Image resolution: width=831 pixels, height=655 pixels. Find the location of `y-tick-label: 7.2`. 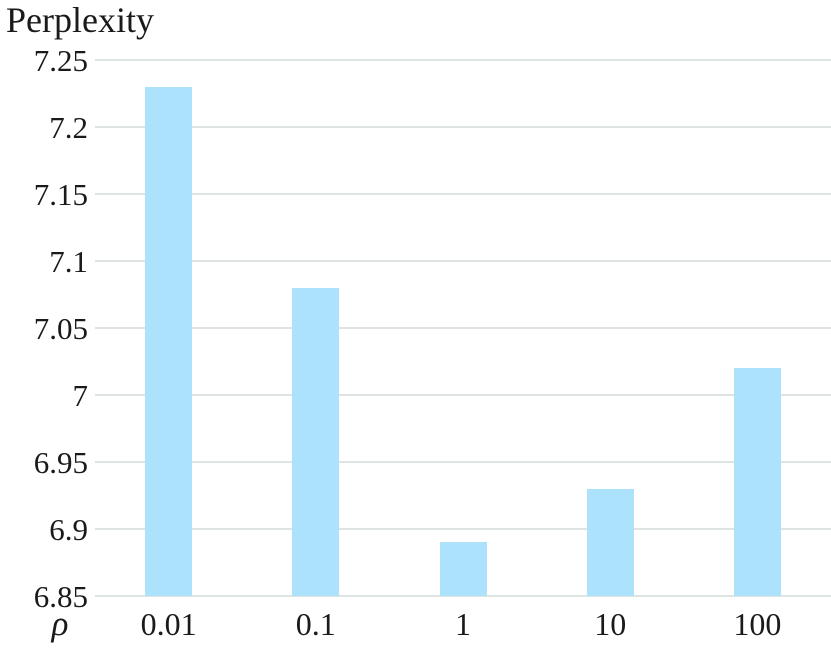

y-tick-label: 7.2 is located at coordinates (68, 127).